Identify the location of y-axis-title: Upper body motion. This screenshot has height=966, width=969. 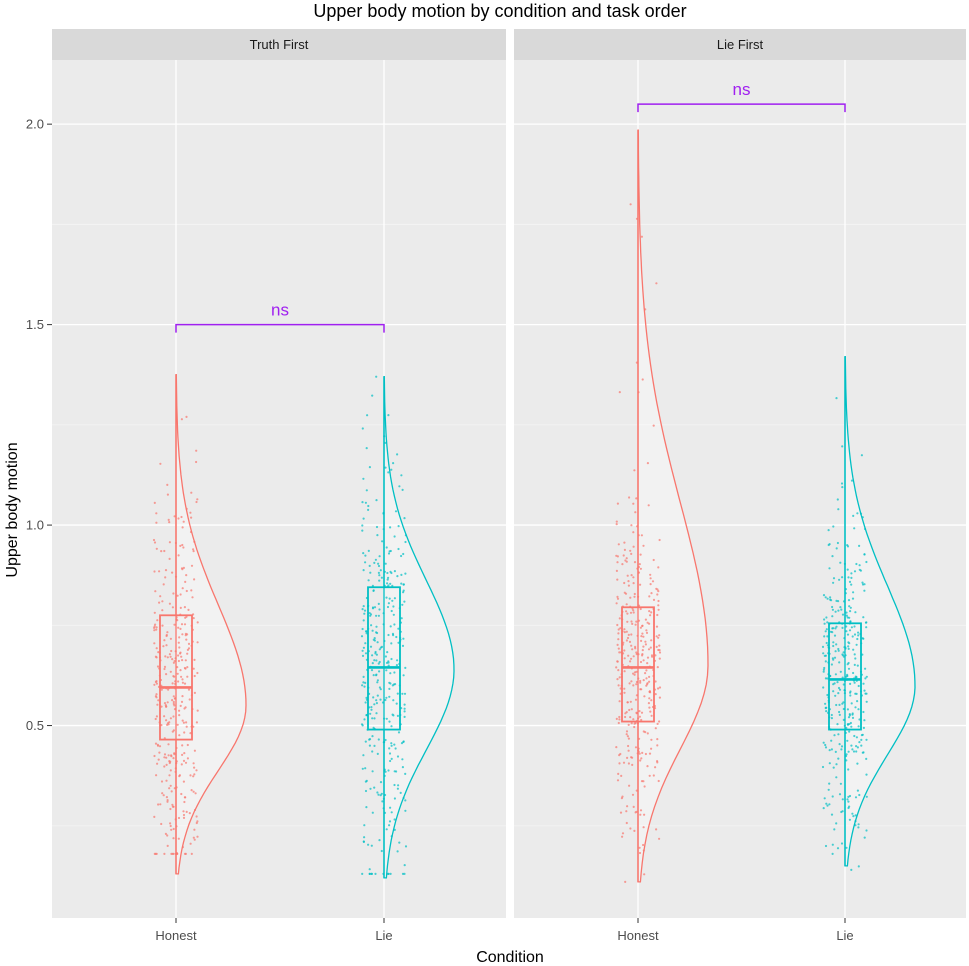
(12, 509).